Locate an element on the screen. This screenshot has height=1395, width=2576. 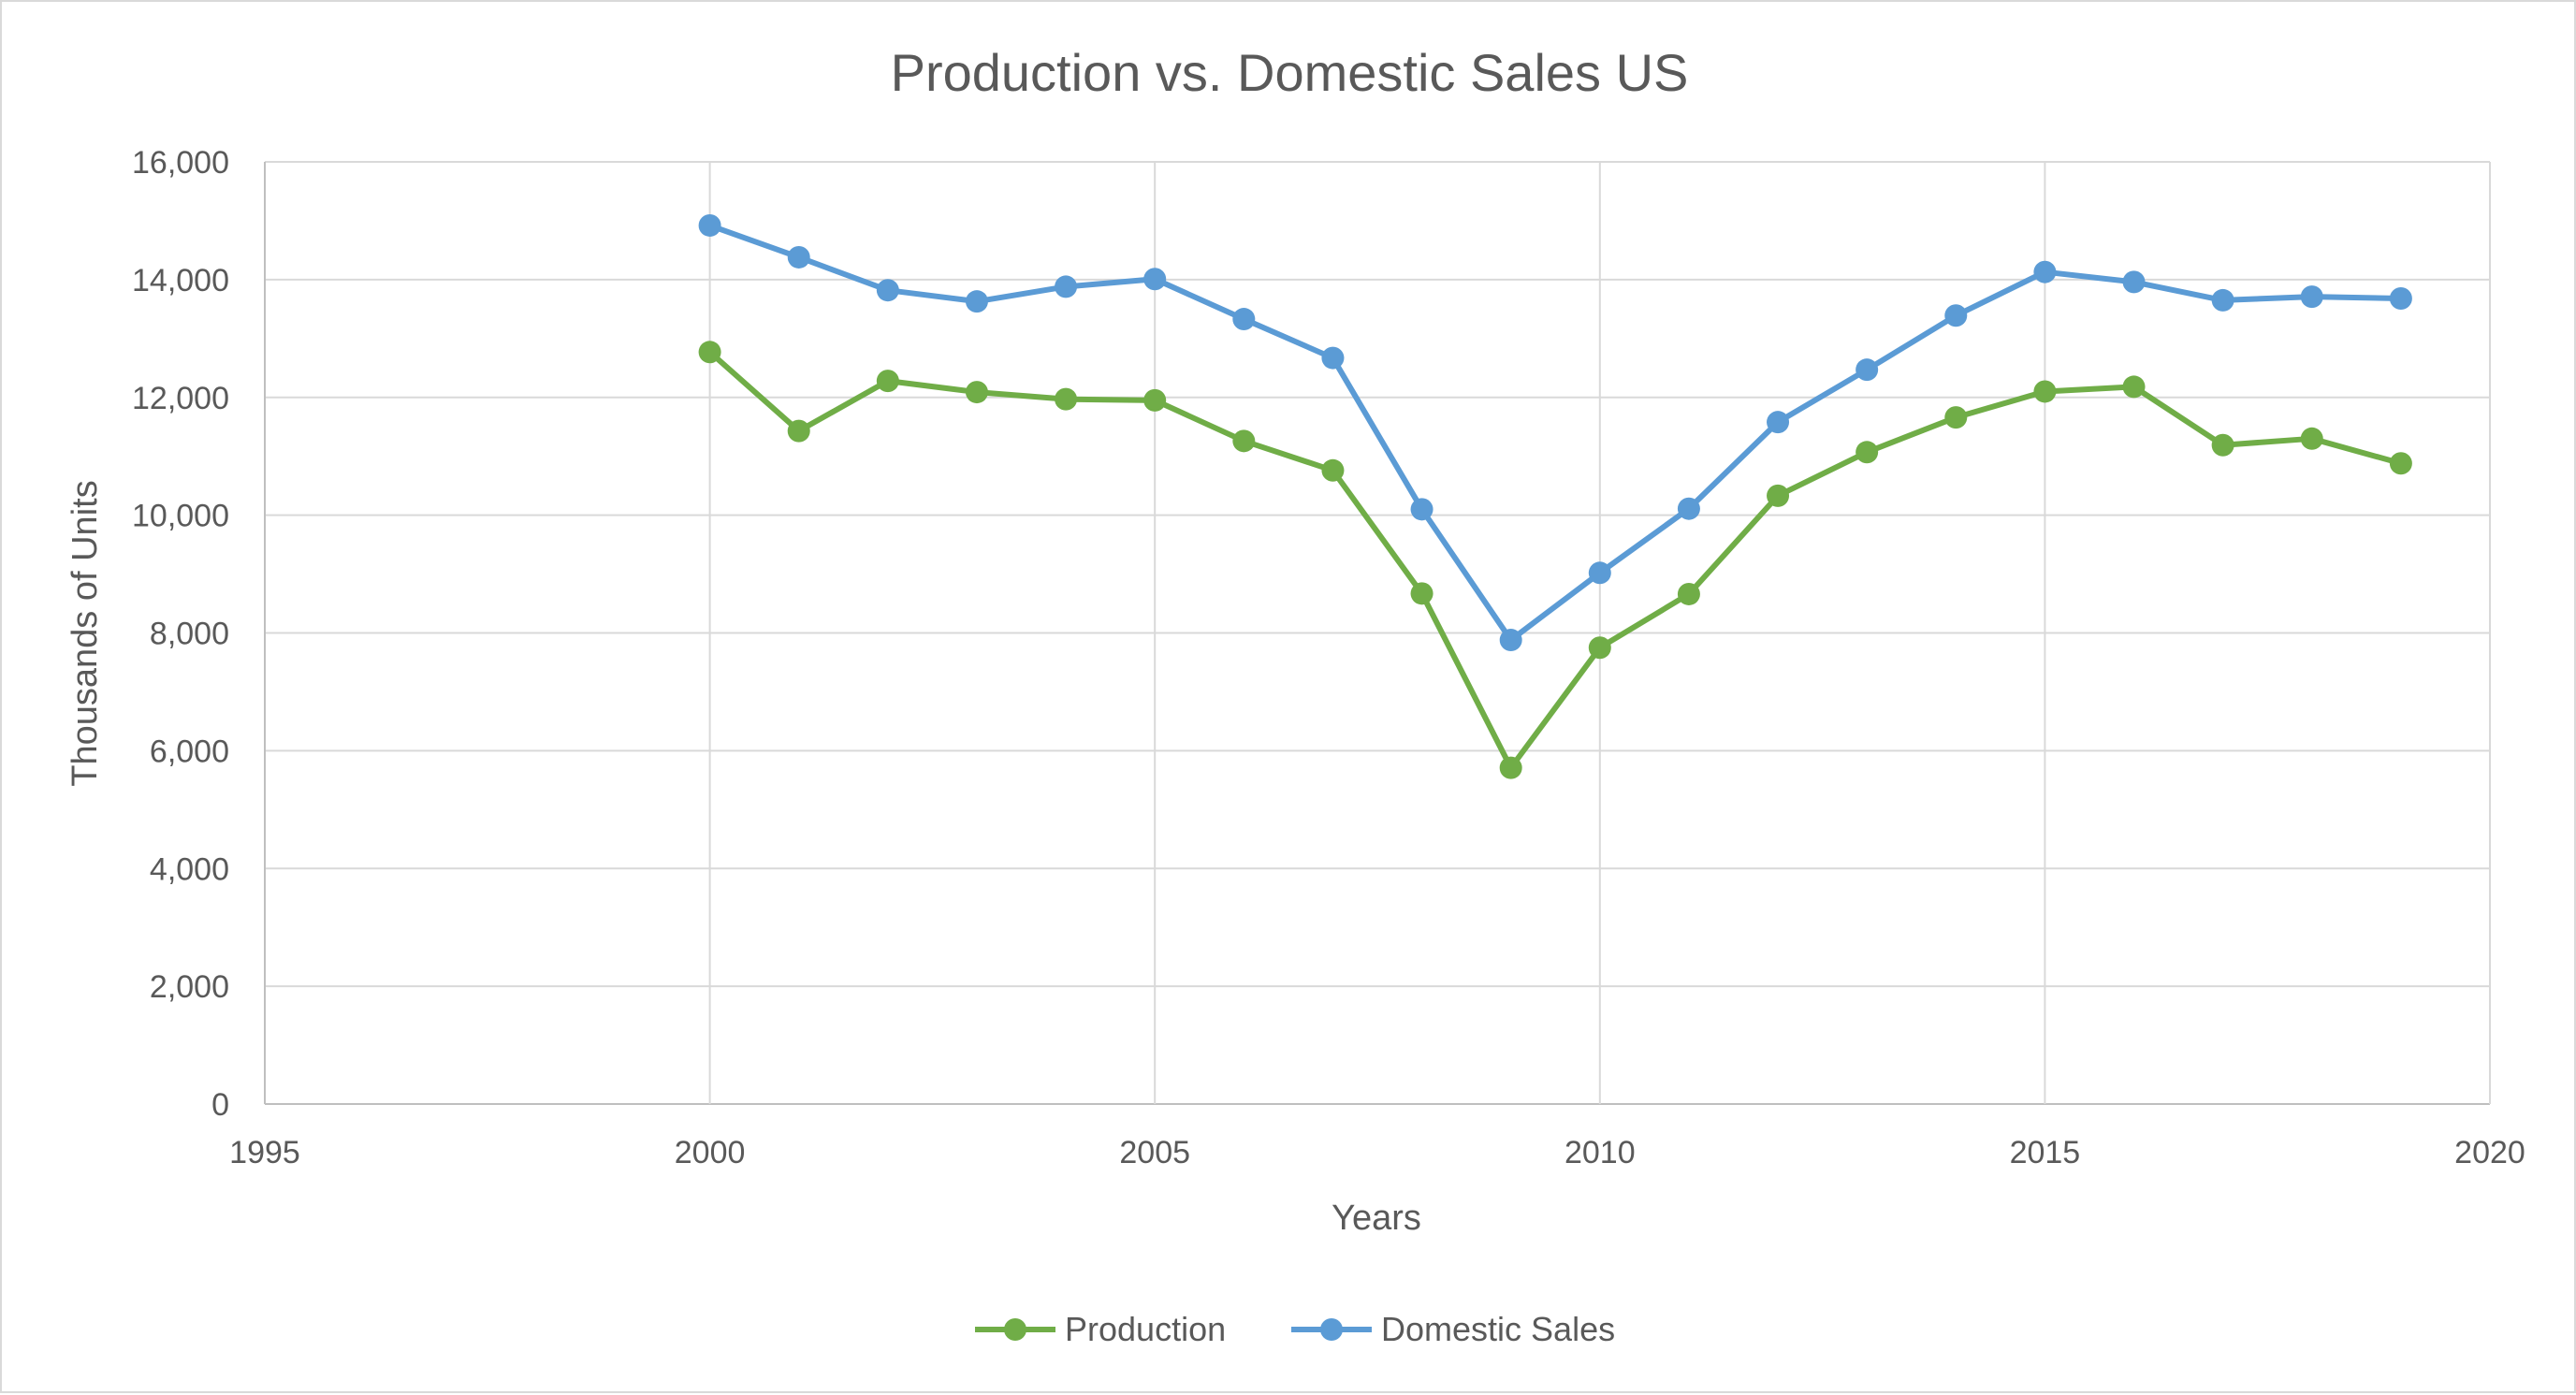
legend-item-production: Production is located at coordinates (1100, 1329).